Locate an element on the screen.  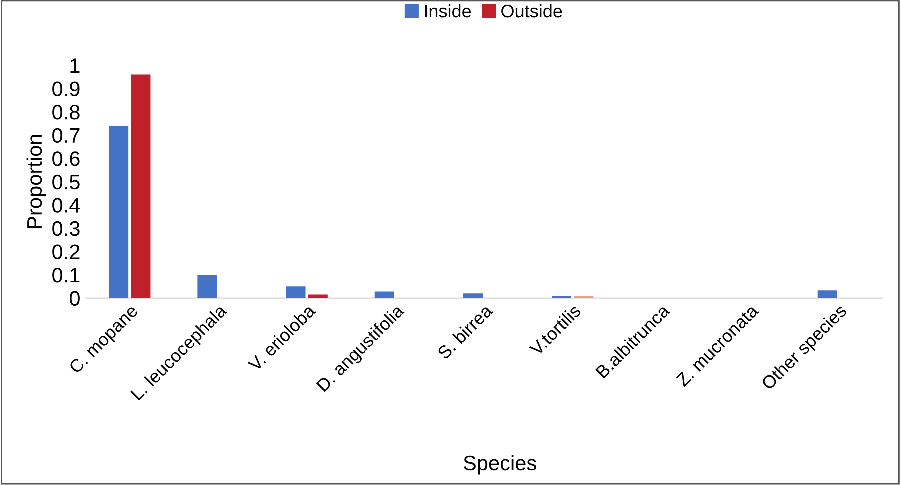
x-axis-title: Species is located at coordinates (500, 465).